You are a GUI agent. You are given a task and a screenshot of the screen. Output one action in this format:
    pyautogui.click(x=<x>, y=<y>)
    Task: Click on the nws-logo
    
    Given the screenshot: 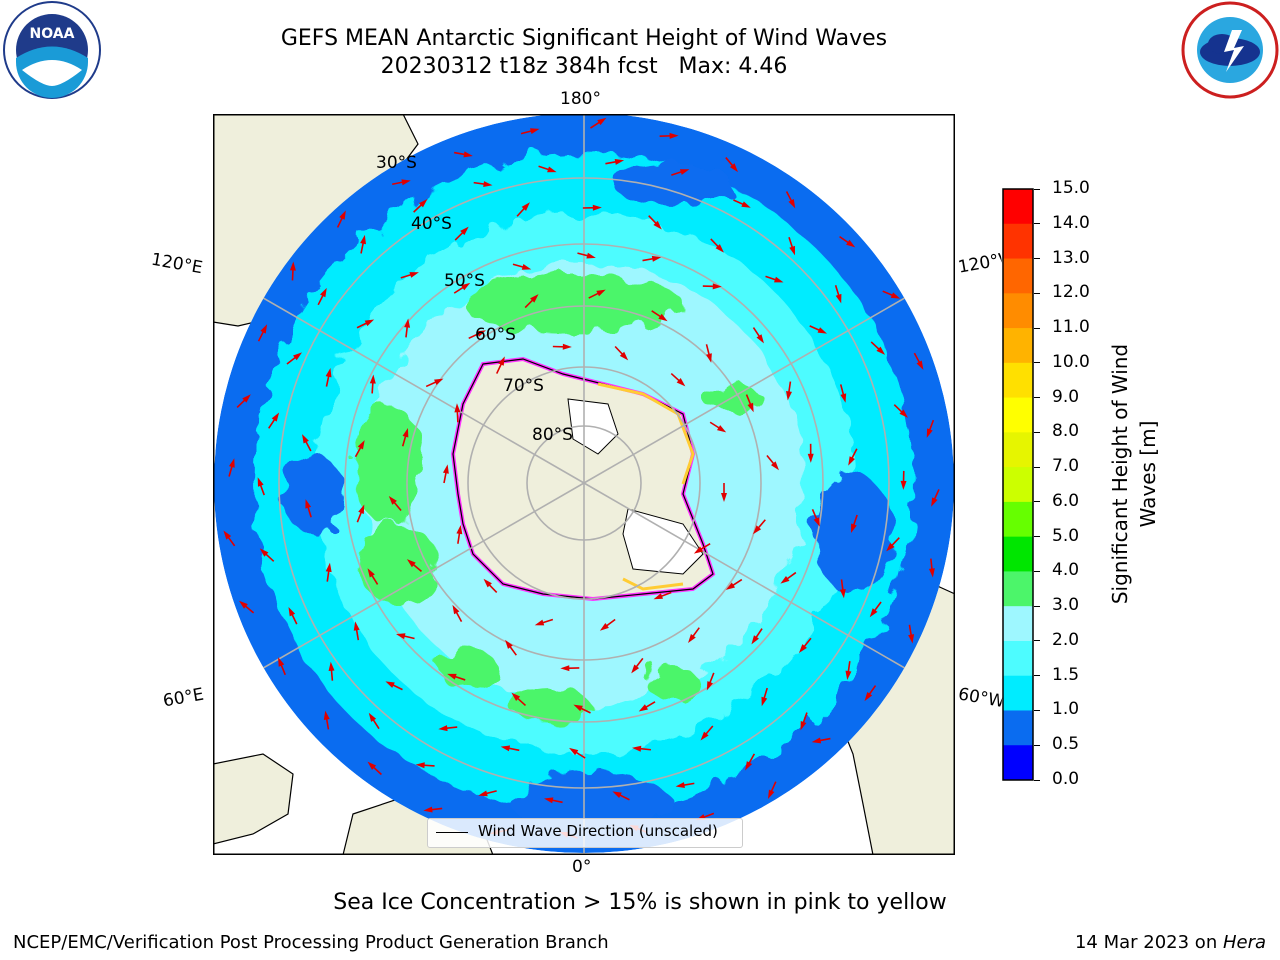 What is the action you would take?
    pyautogui.click(x=1230, y=50)
    